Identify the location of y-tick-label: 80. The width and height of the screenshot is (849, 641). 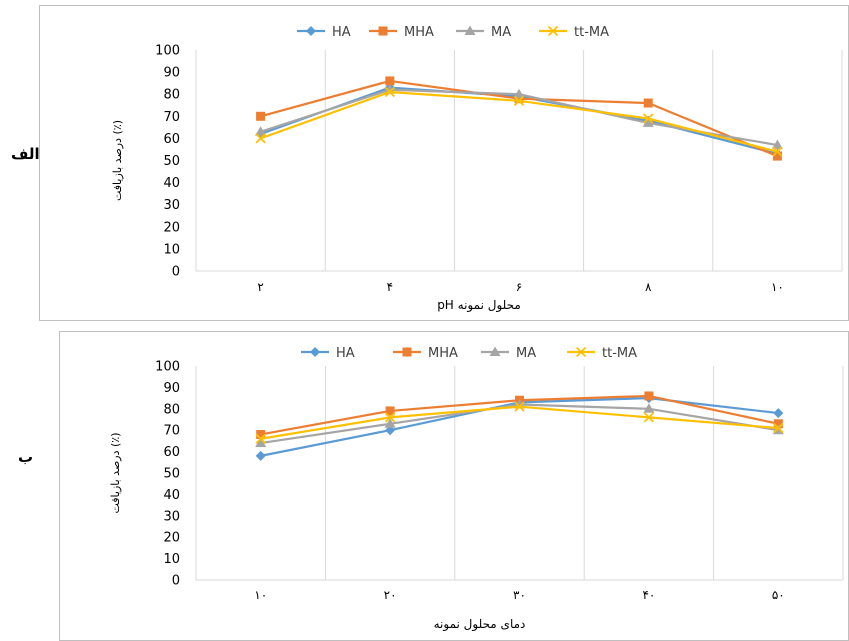
(171, 95).